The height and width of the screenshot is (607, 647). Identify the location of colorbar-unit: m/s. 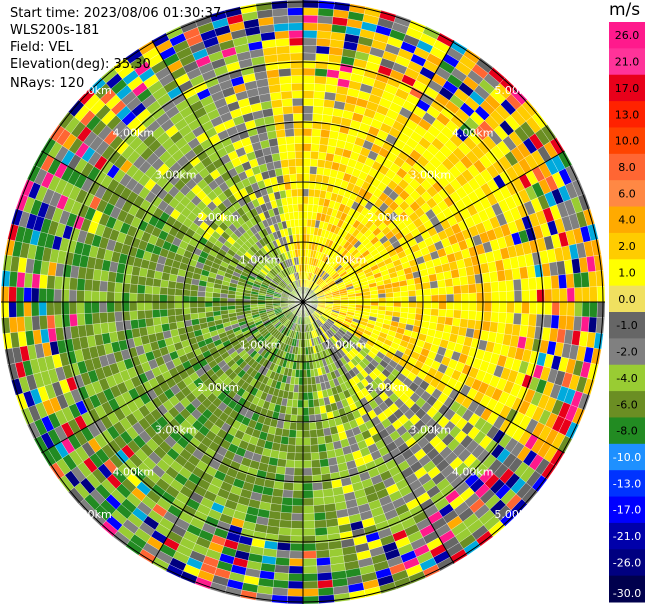
(625, 10).